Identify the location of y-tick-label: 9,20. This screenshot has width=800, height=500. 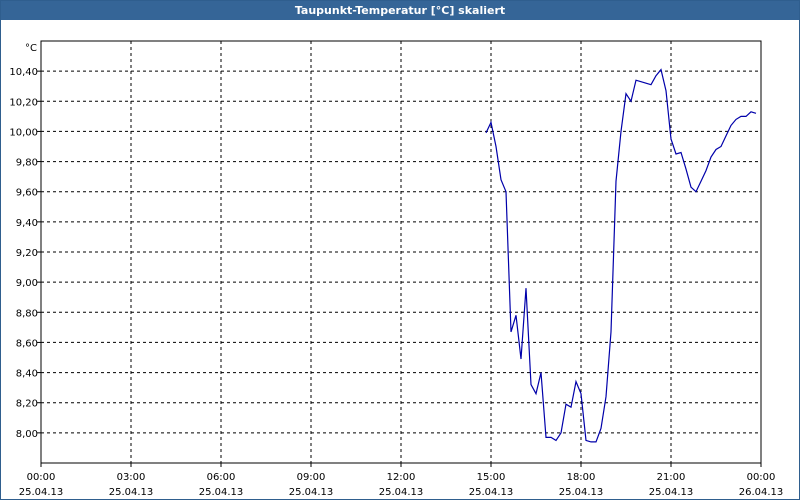
(27, 253).